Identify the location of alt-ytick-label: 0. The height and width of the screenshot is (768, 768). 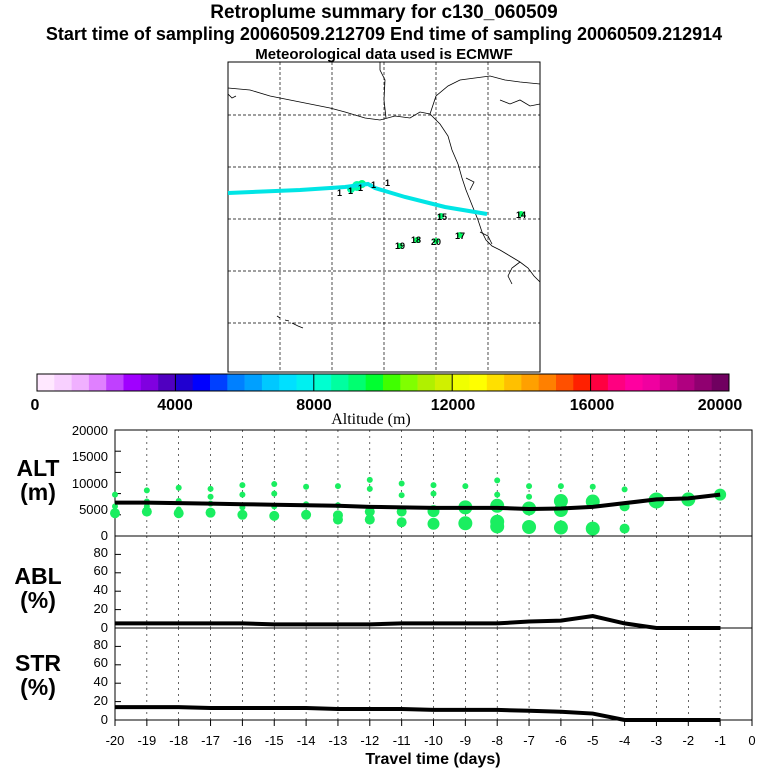
(104, 535).